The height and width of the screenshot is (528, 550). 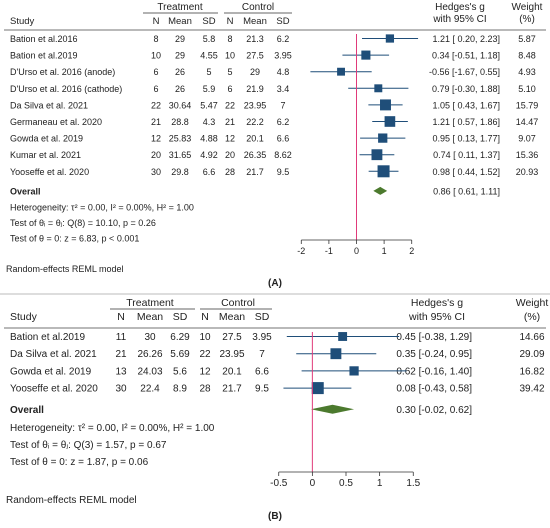 I want to click on control-header: Control, so click(x=258, y=7).